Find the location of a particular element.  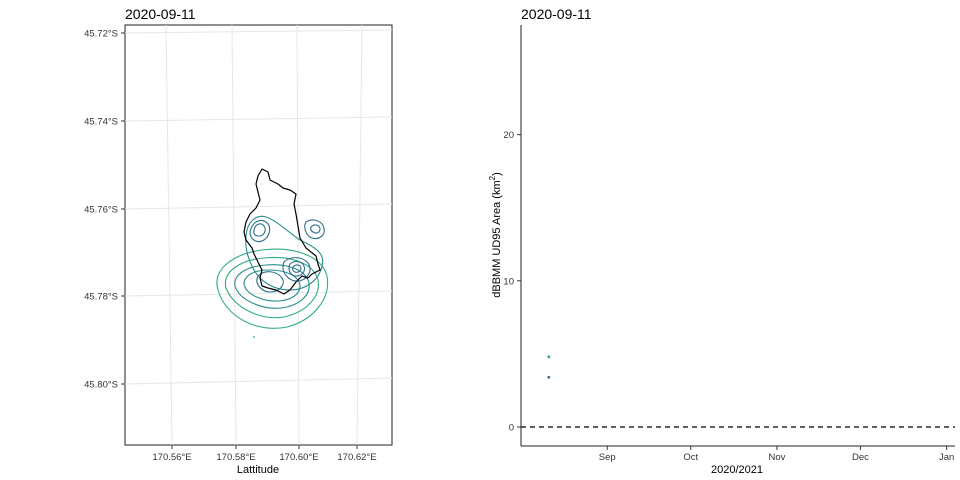

area-y-tick-label: 20 is located at coordinates (508, 135).